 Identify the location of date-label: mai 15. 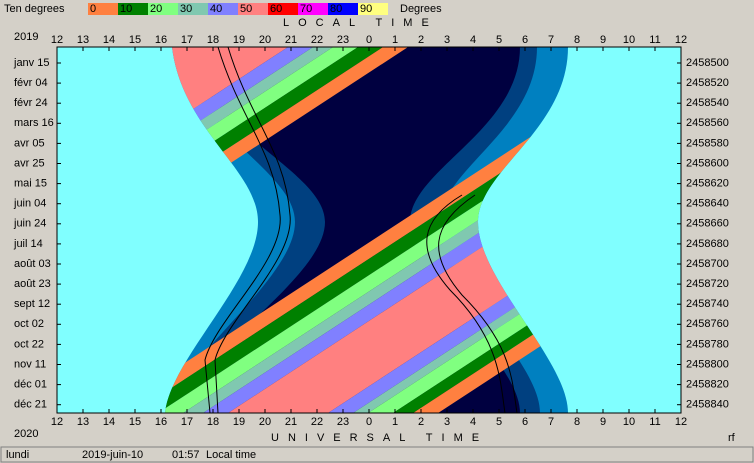
(30, 184).